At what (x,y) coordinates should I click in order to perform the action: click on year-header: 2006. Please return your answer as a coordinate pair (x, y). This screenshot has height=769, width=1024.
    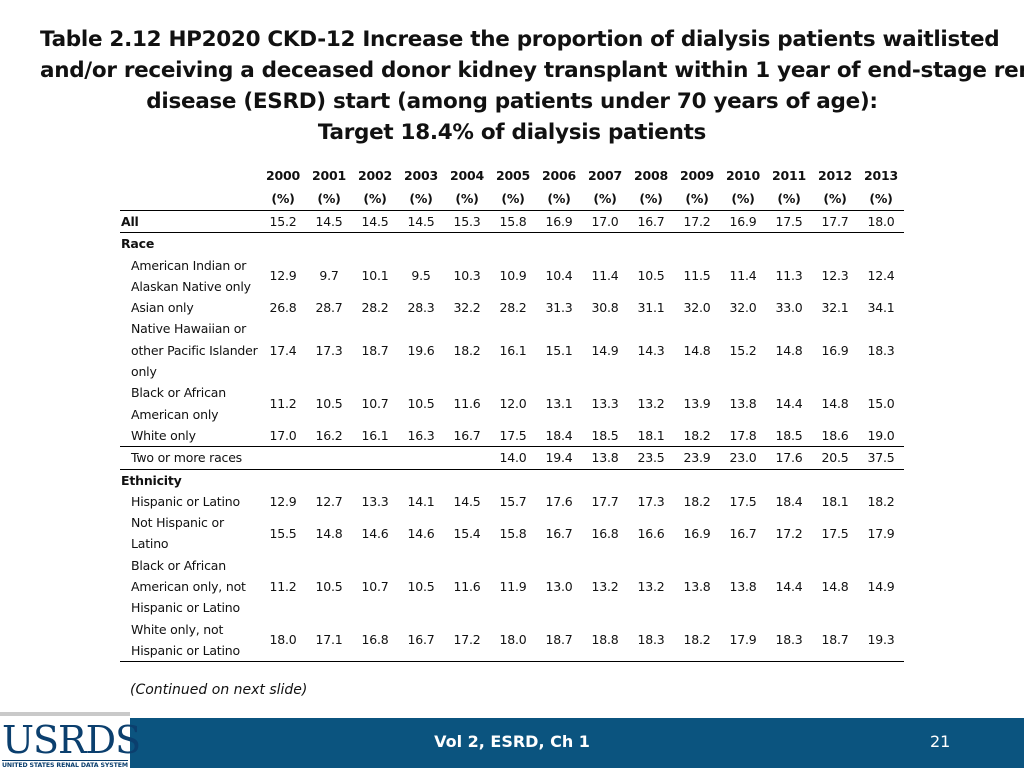
    Looking at the image, I should click on (559, 175).